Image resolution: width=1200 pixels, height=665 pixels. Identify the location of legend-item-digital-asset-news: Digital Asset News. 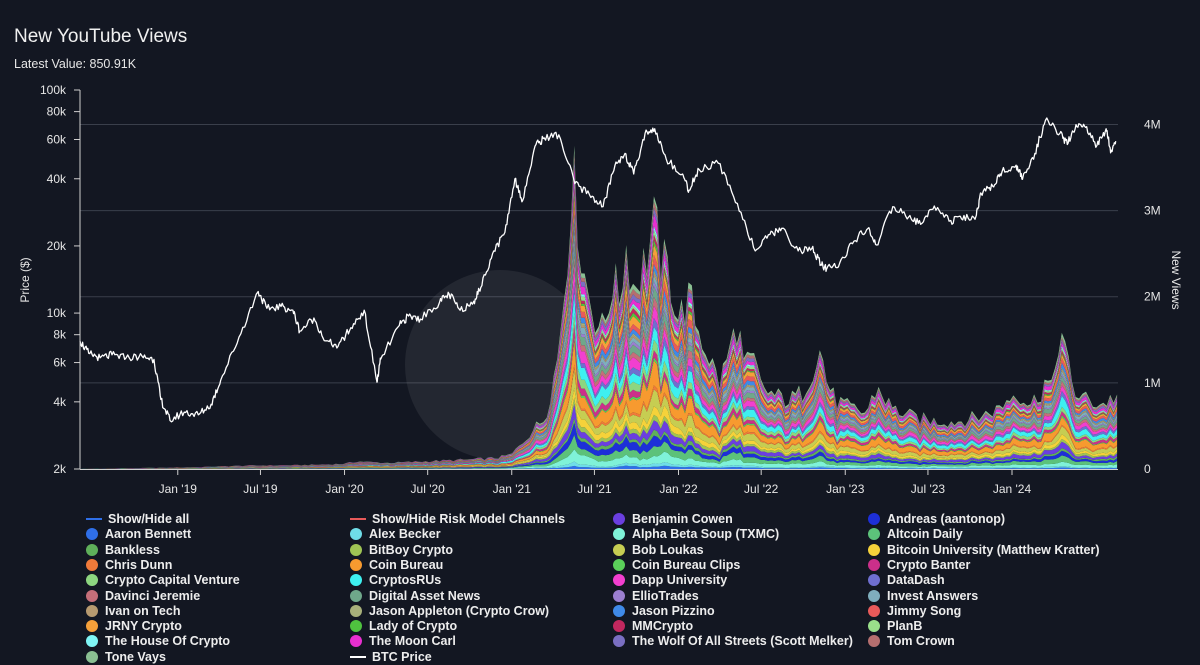
(415, 596).